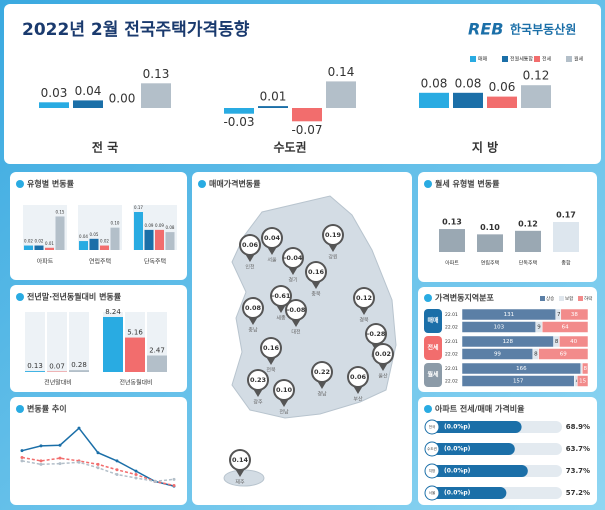 Image resolution: width=605 pixels, height=510 pixels. Describe the element at coordinates (281, 318) in the screenshot. I see `region-label: 세종` at that location.